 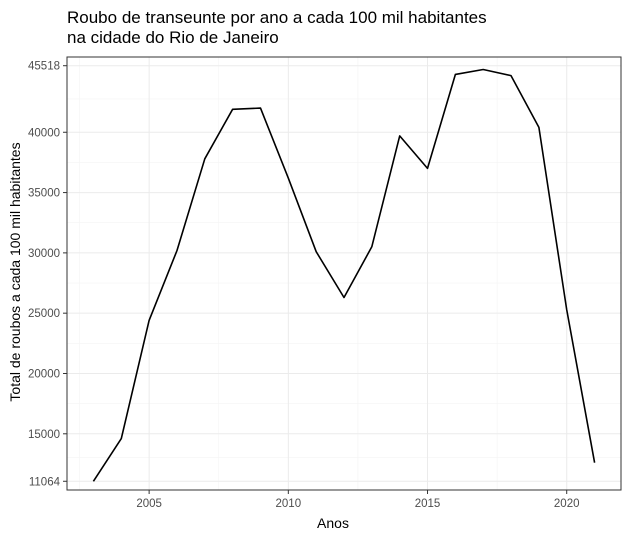 I want to click on y-axis: 11064 15000 20000 25000 30000 35000 40000 45518, so click(x=47, y=274).